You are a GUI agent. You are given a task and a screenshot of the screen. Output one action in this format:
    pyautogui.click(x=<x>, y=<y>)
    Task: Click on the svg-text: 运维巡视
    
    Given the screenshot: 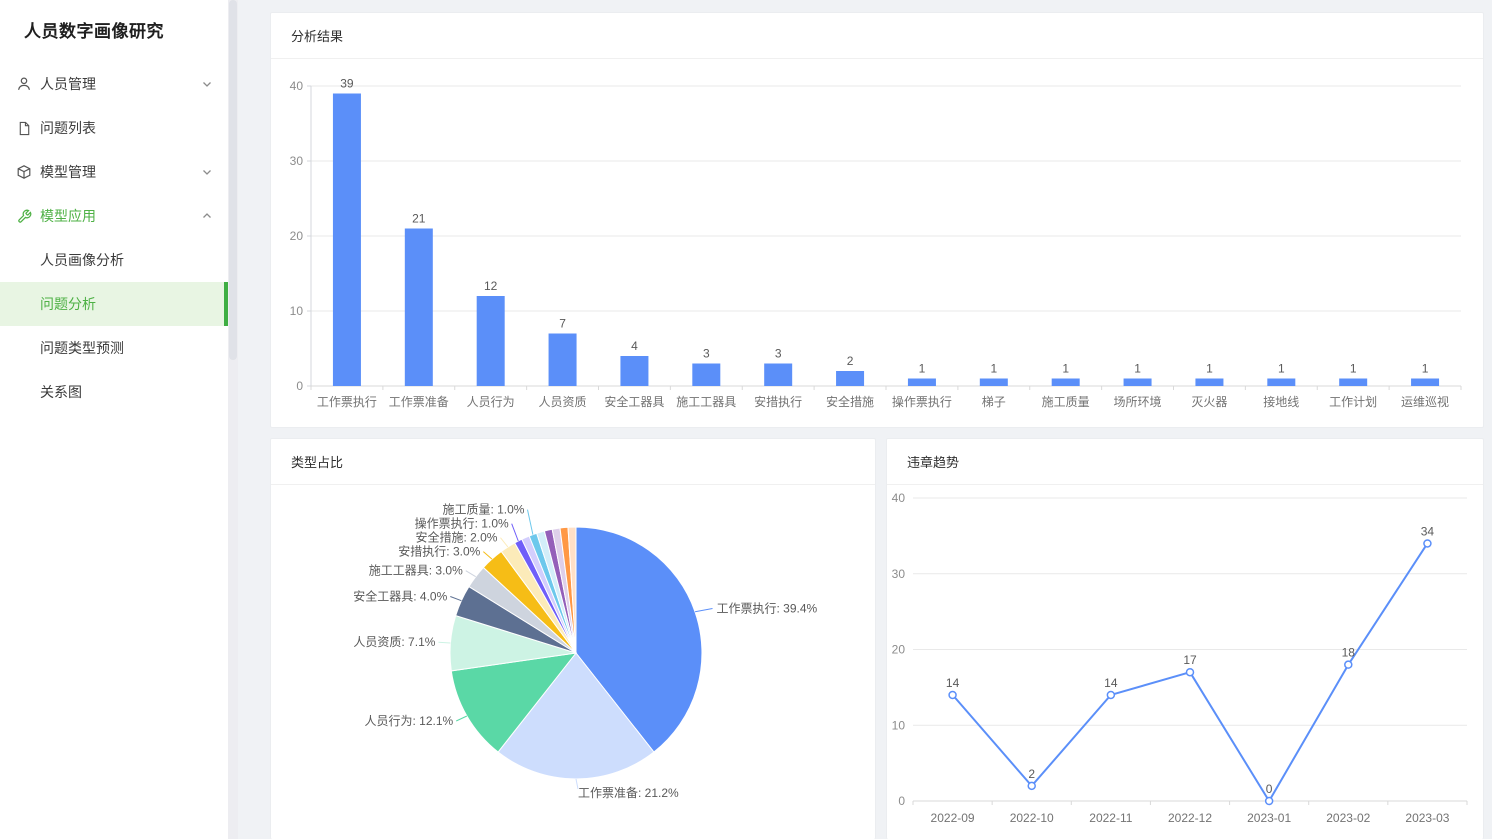 What is the action you would take?
    pyautogui.click(x=1425, y=401)
    